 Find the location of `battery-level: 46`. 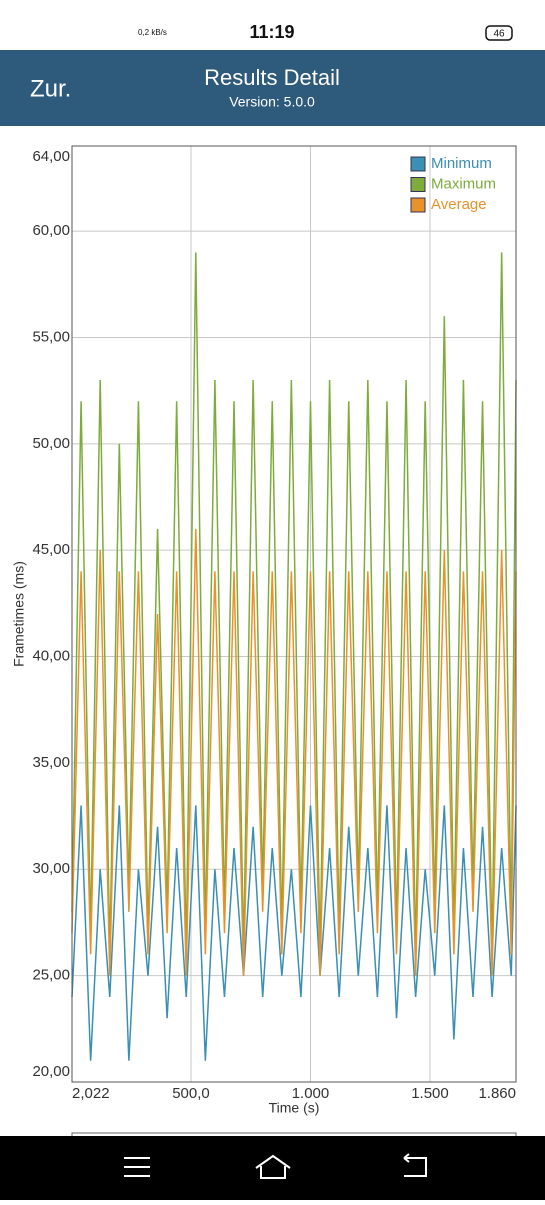

battery-level: 46 is located at coordinates (499, 34).